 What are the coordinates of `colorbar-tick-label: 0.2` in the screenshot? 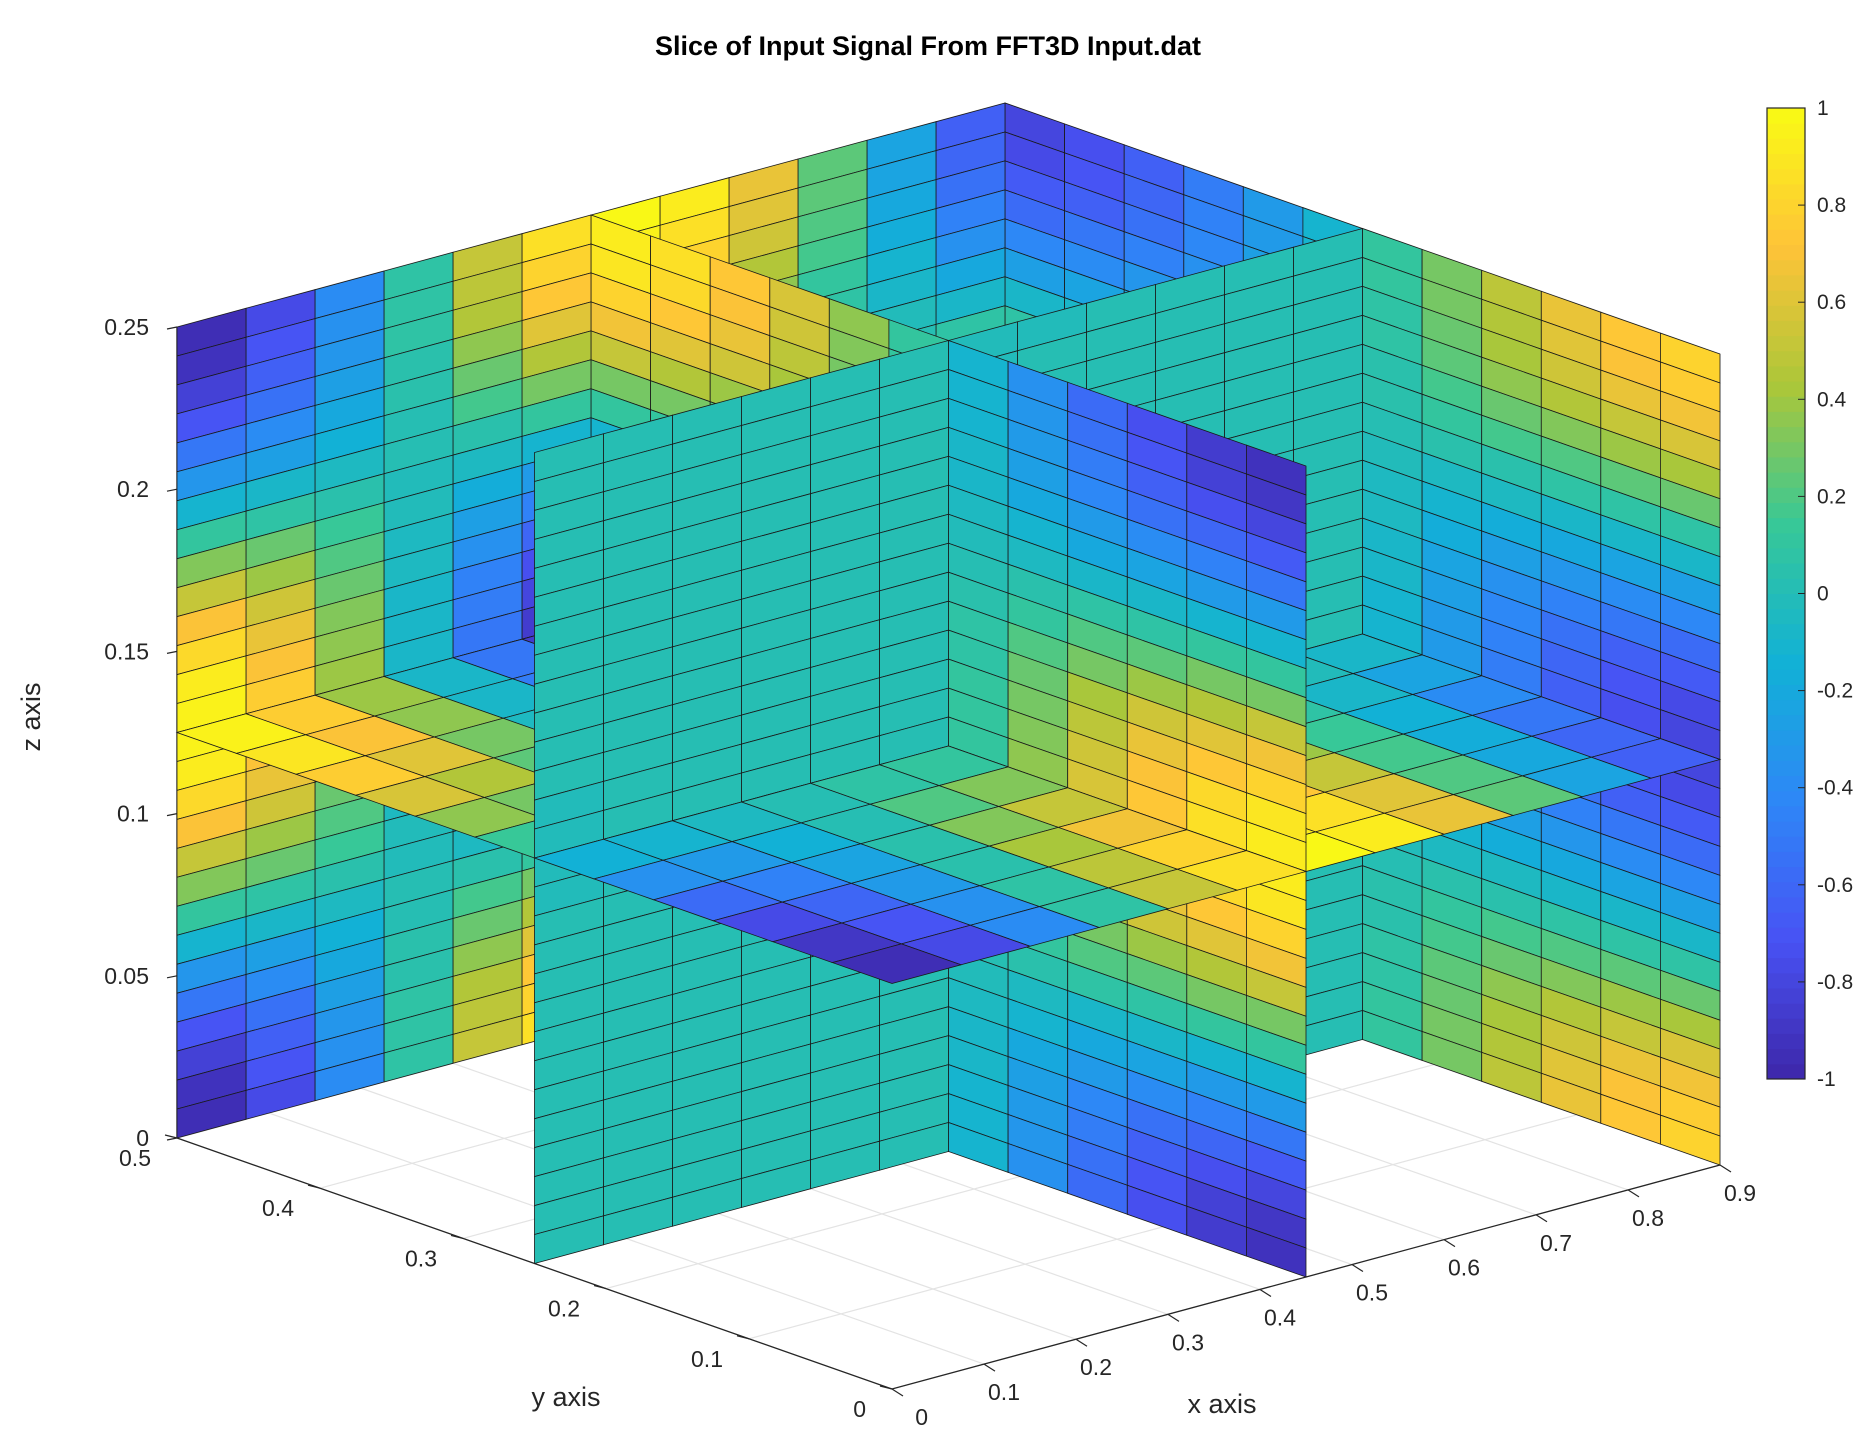 It's located at (1831, 496).